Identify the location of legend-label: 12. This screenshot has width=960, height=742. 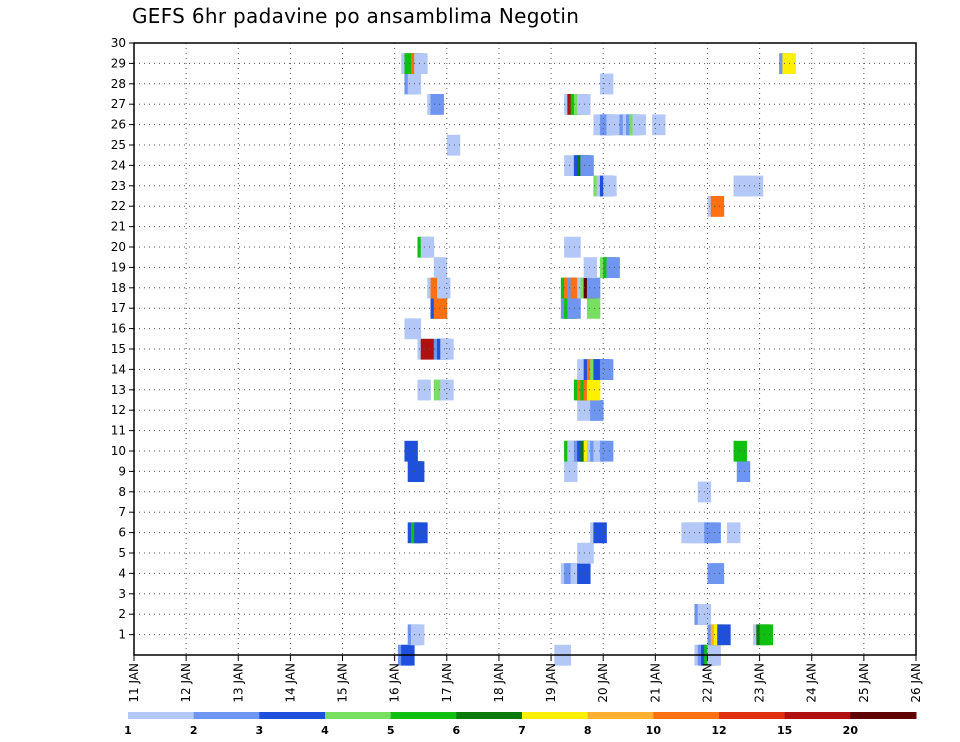
(718, 730).